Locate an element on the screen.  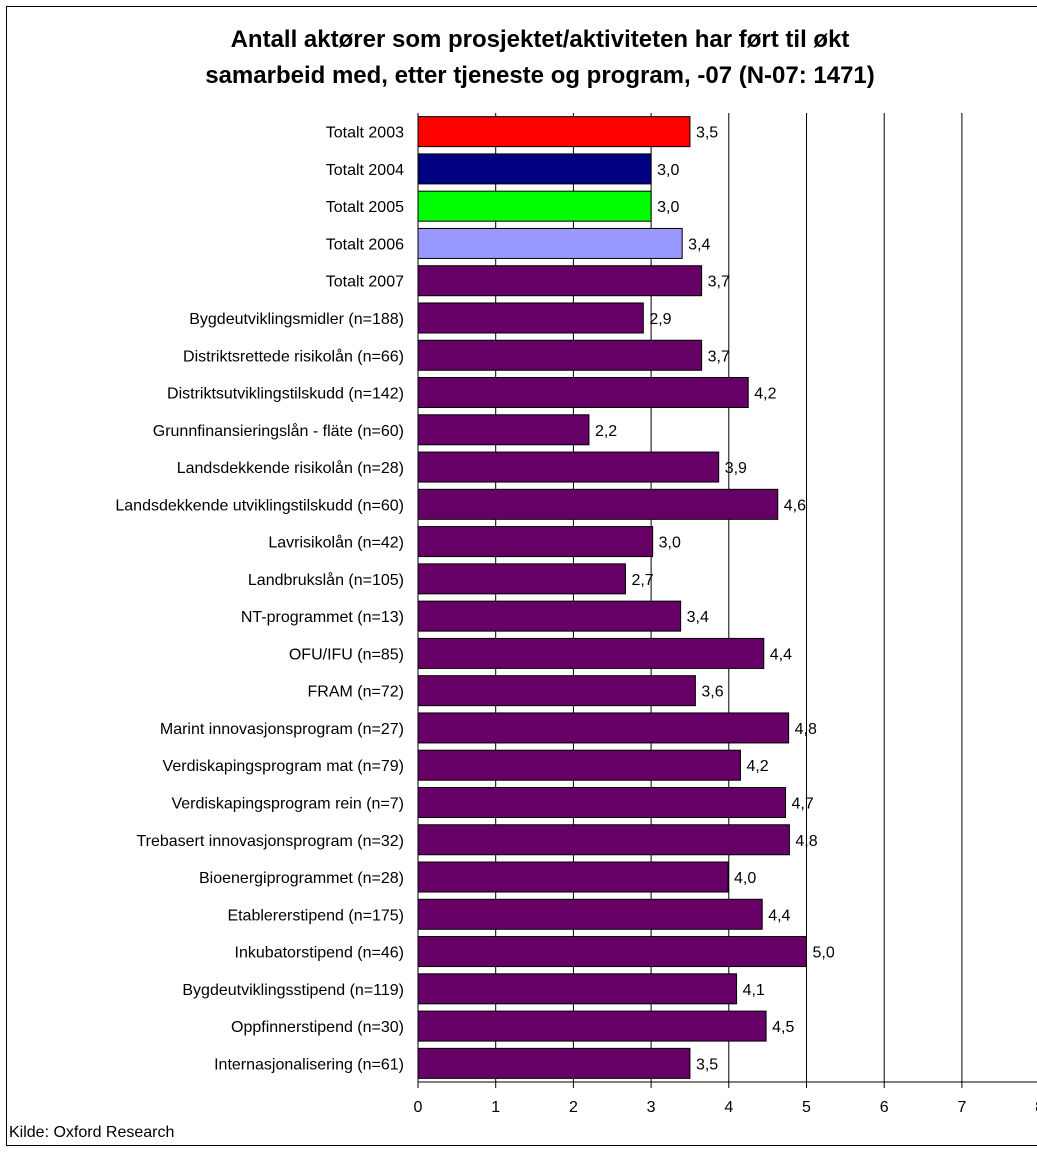
category-label: Bioenergiprogrammet (n=28) is located at coordinates (301, 878).